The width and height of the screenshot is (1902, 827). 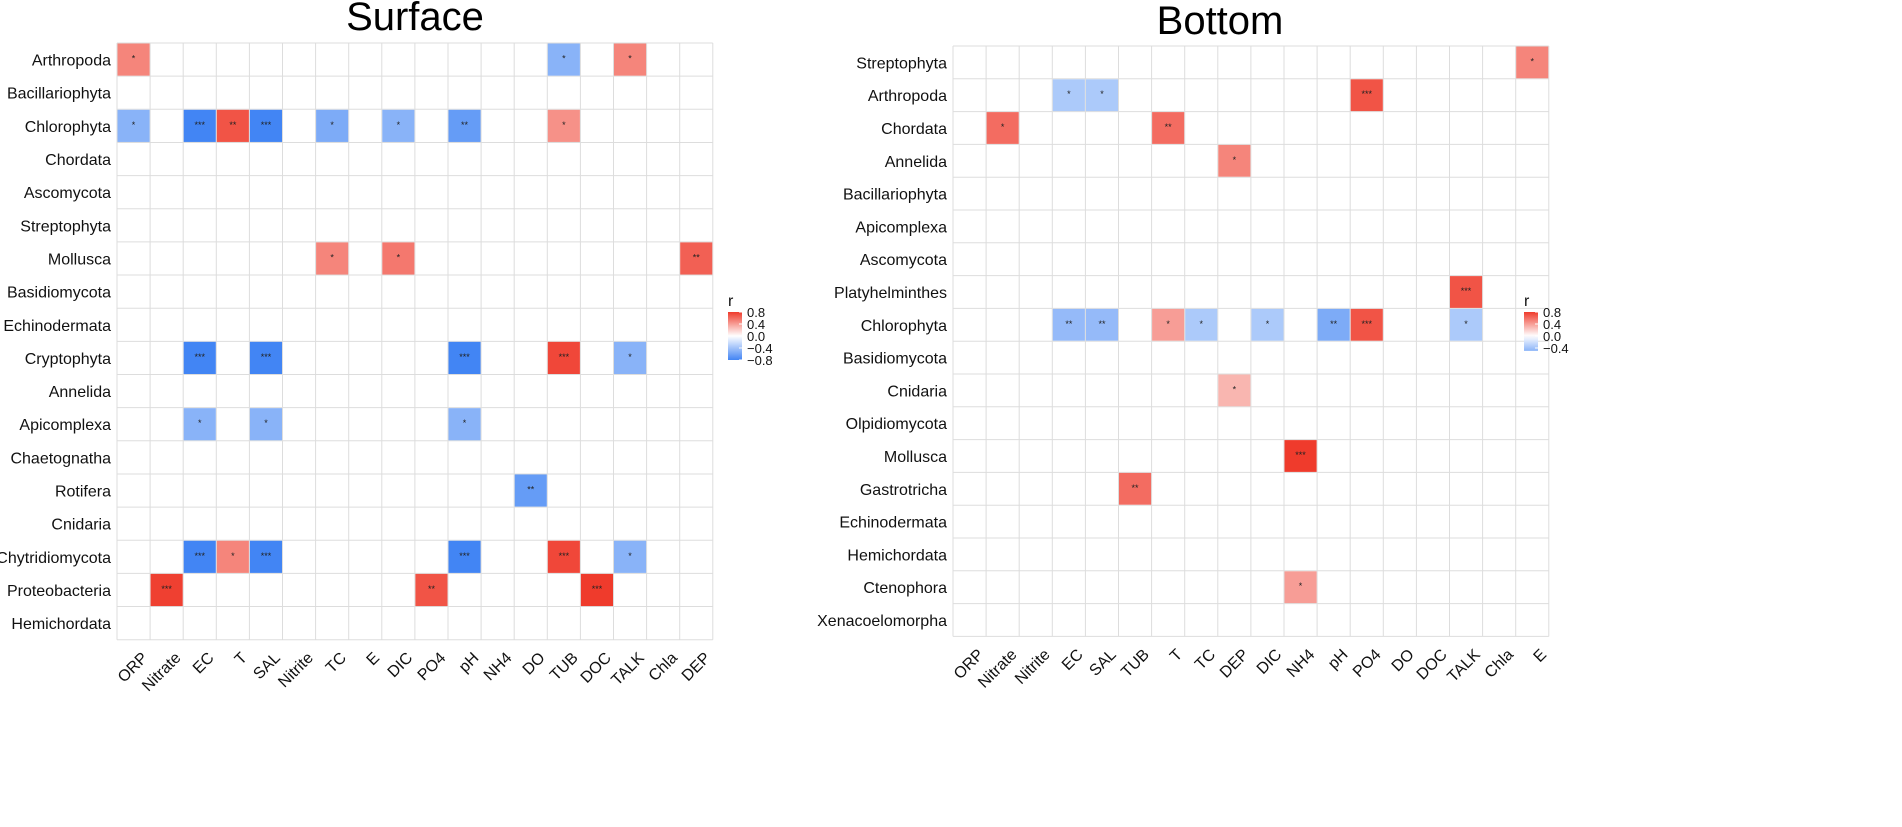 What do you see at coordinates (756, 324) in the screenshot?
I see `legend-tick-label: 0.4` at bounding box center [756, 324].